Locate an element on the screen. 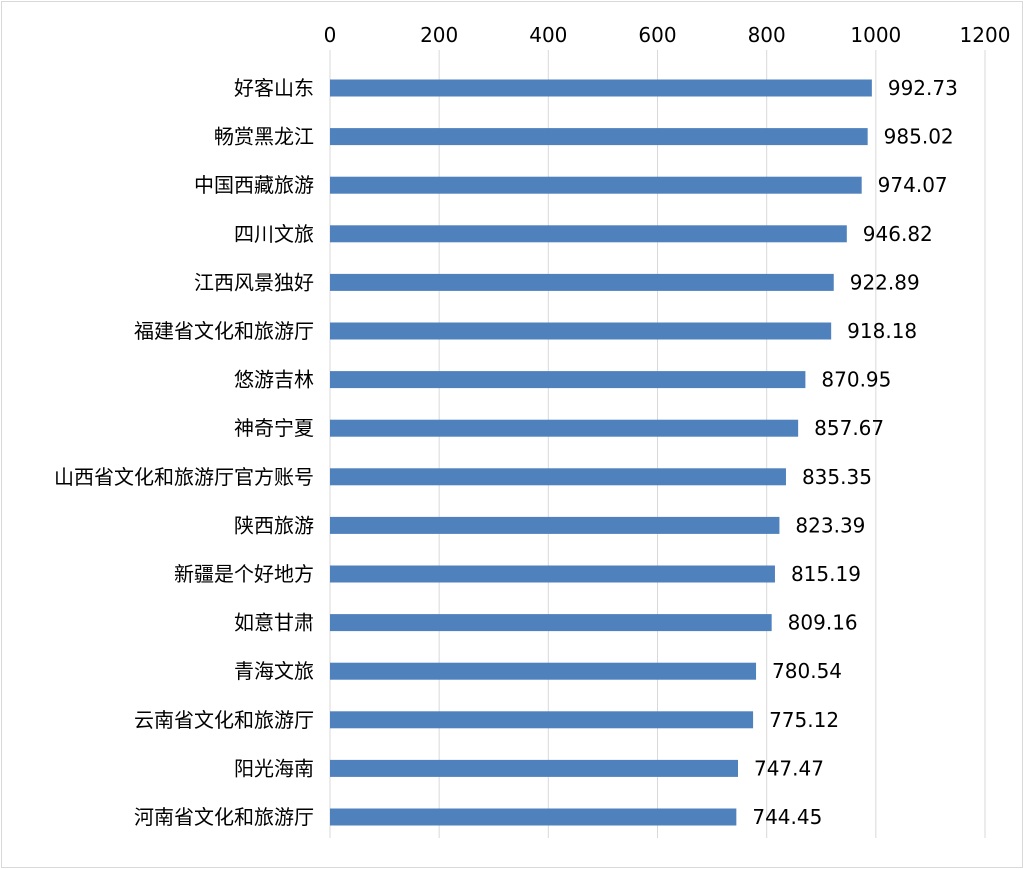 The width and height of the screenshot is (1024, 869). value-label: 870.95 is located at coordinates (856, 380).